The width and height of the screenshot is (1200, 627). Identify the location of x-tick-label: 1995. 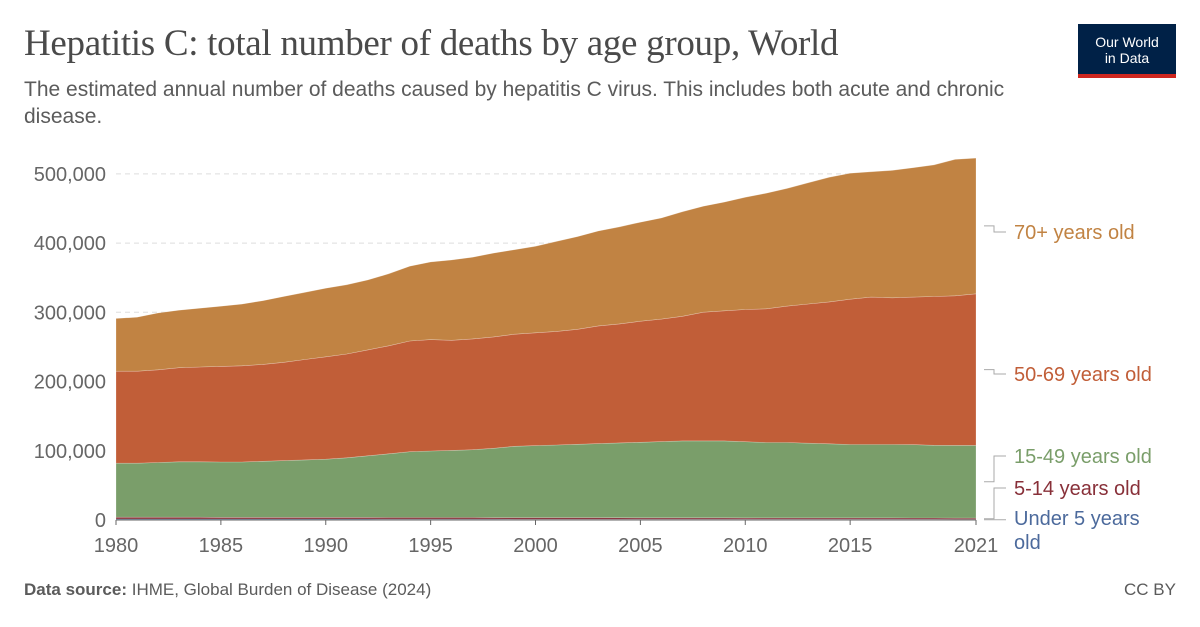
(430, 546).